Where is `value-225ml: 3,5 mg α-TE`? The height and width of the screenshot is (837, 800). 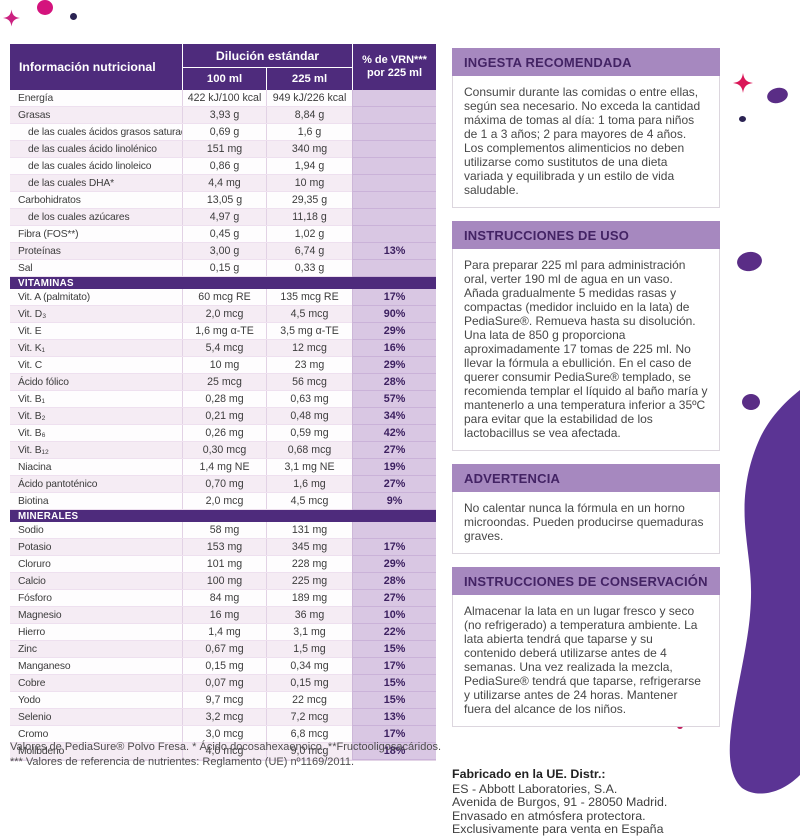 value-225ml: 3,5 mg α-TE is located at coordinates (309, 331).